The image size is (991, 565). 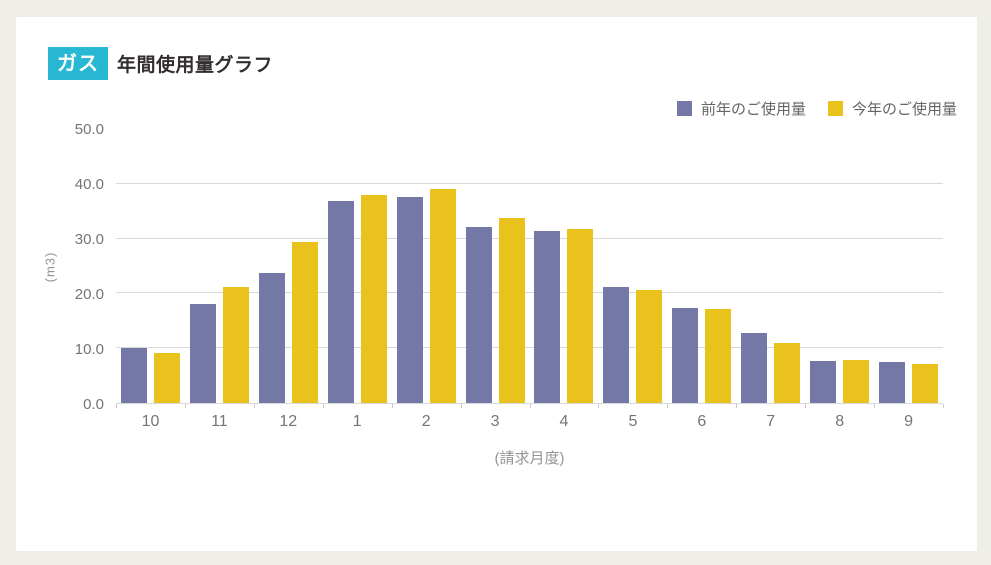 I want to click on legend-label-prev-year: 前年のご使用量, so click(x=753, y=109).